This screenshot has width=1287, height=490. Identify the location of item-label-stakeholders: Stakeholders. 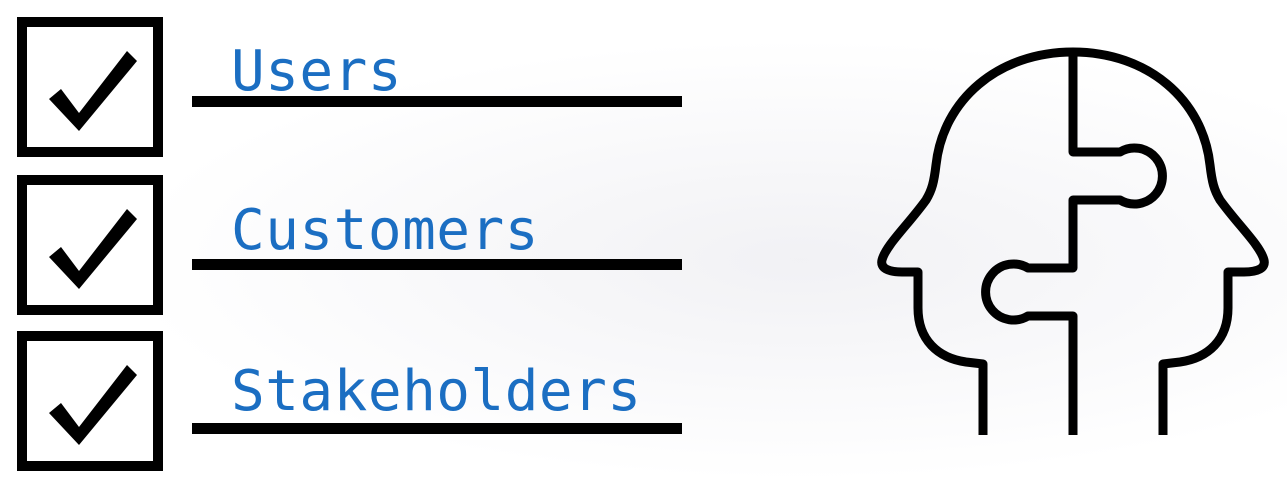
(436, 391).